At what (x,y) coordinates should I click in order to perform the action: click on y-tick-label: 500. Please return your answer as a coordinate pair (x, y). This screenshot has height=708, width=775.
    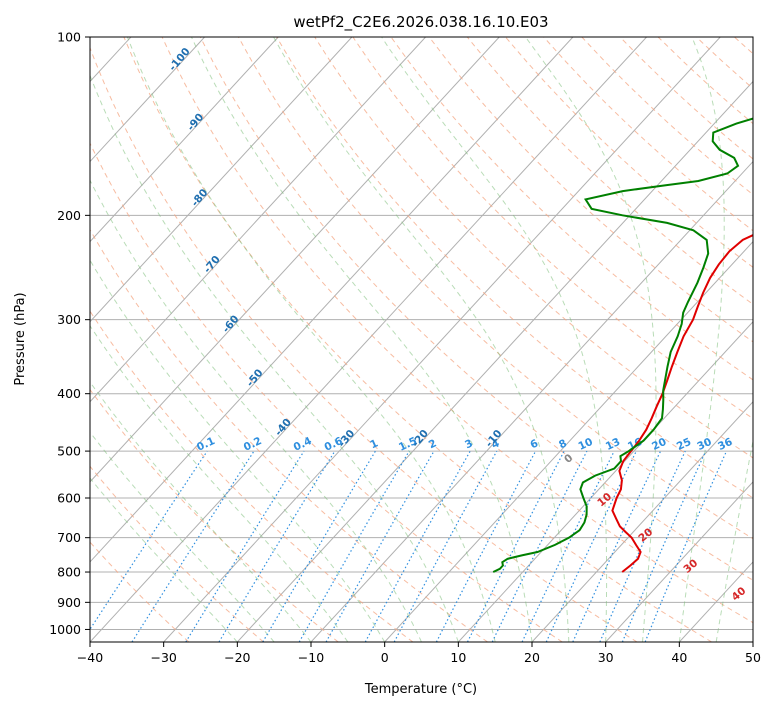
    Looking at the image, I should click on (69, 451).